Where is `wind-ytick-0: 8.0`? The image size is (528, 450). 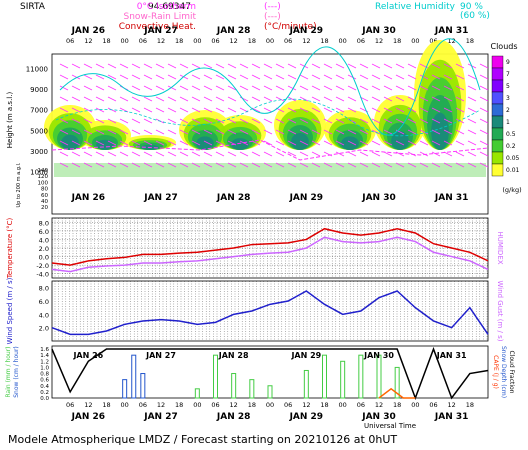 wind-ytick-0: 8.0 is located at coordinates (44, 289).